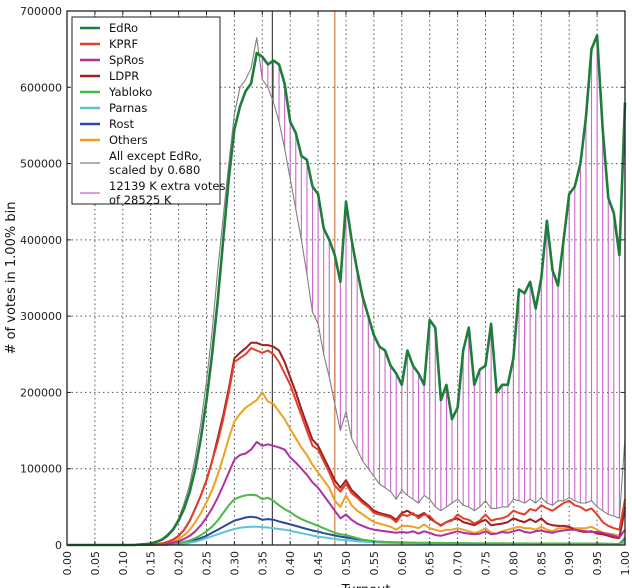  I want to click on x-tick-label: 0.80, so click(513, 563).